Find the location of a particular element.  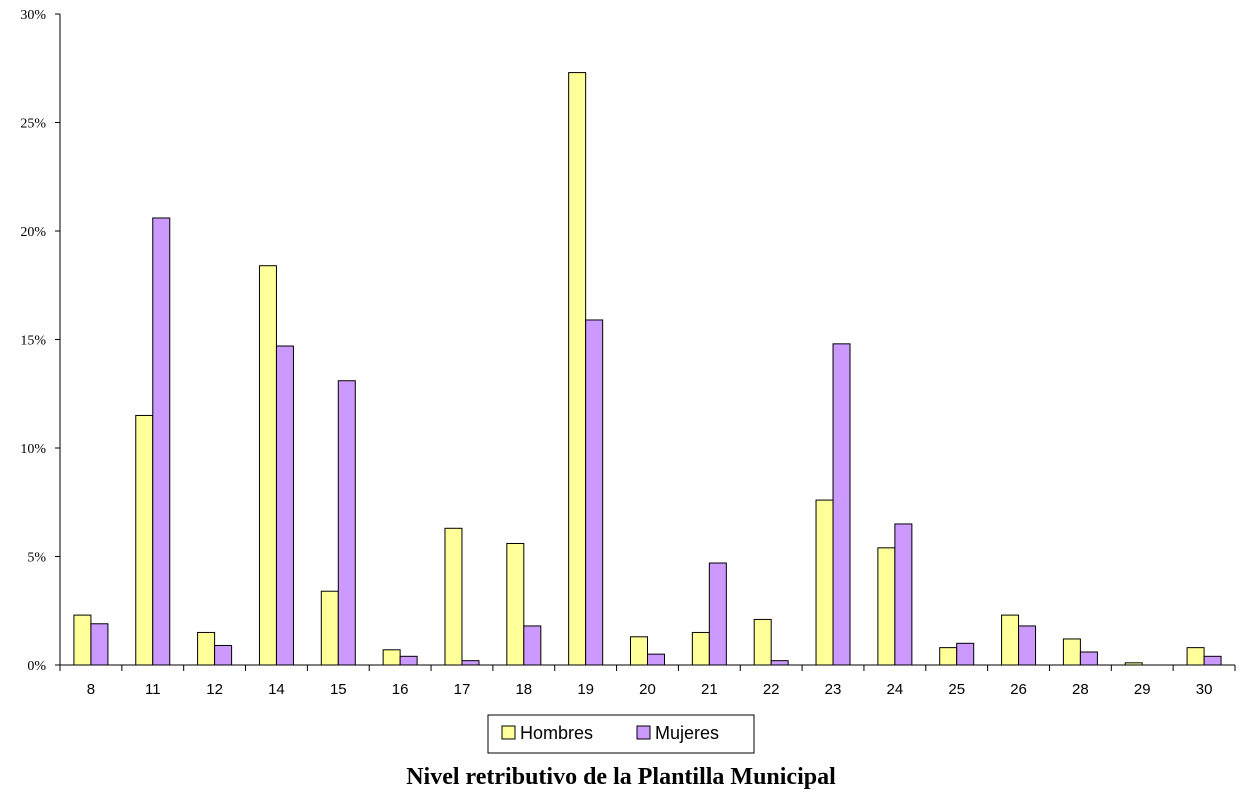

y-tick-label: 15% is located at coordinates (33, 341).